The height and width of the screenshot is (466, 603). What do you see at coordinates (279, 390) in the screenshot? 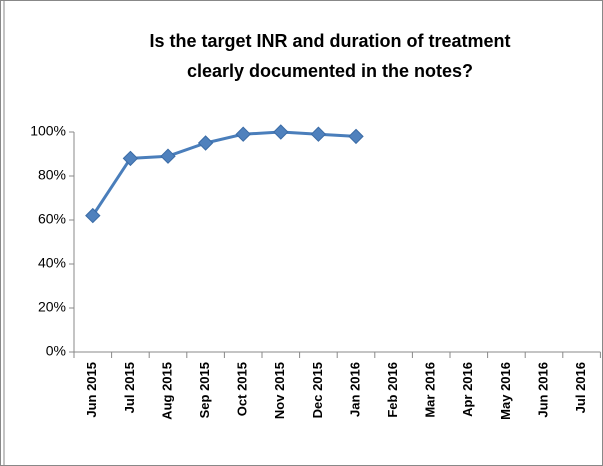
I see `x-tick-label: Nov 2015` at bounding box center [279, 390].